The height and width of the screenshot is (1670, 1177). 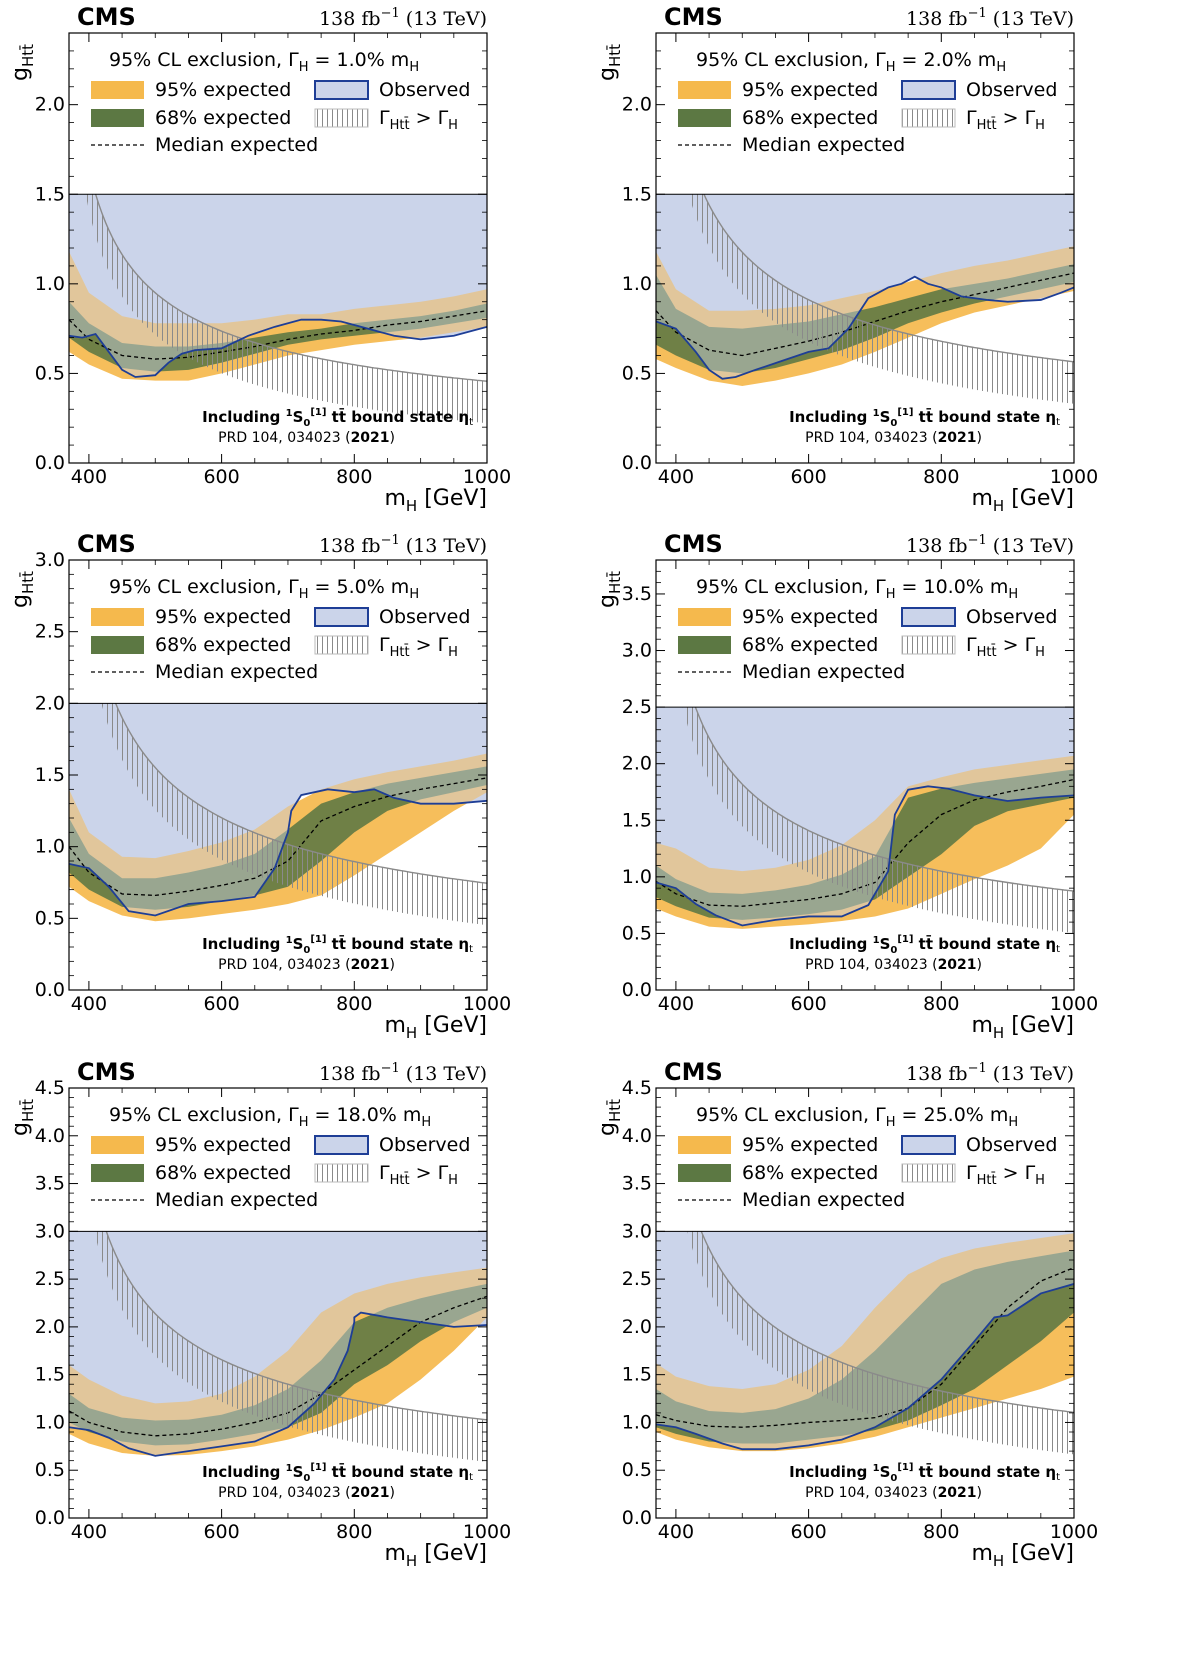 I want to click on bound-state-annotation-part-4: [1], so click(x=905, y=412).